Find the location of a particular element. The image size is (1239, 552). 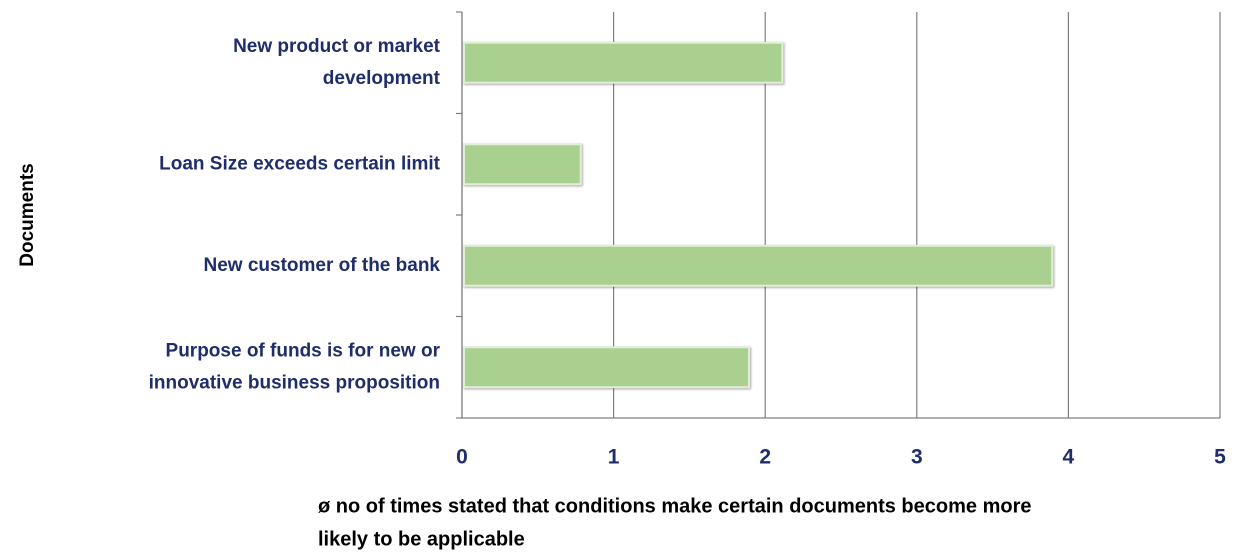

y-tick-label: Loan Size exceeds certain limit is located at coordinates (300, 163).